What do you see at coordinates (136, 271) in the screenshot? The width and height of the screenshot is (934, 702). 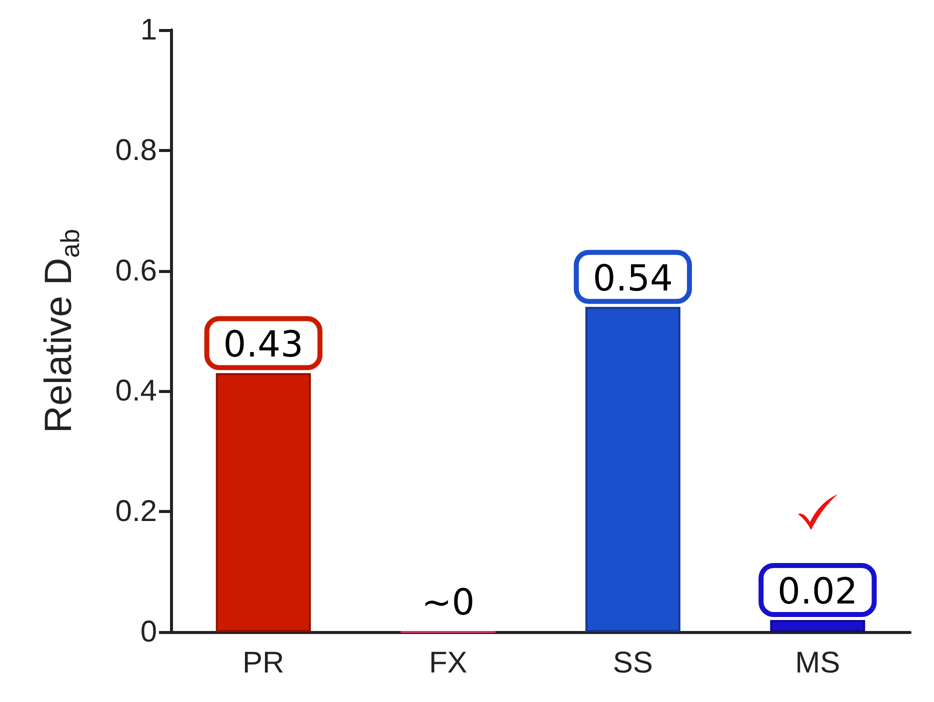 I see `y-tick-label: 0.6` at bounding box center [136, 271].